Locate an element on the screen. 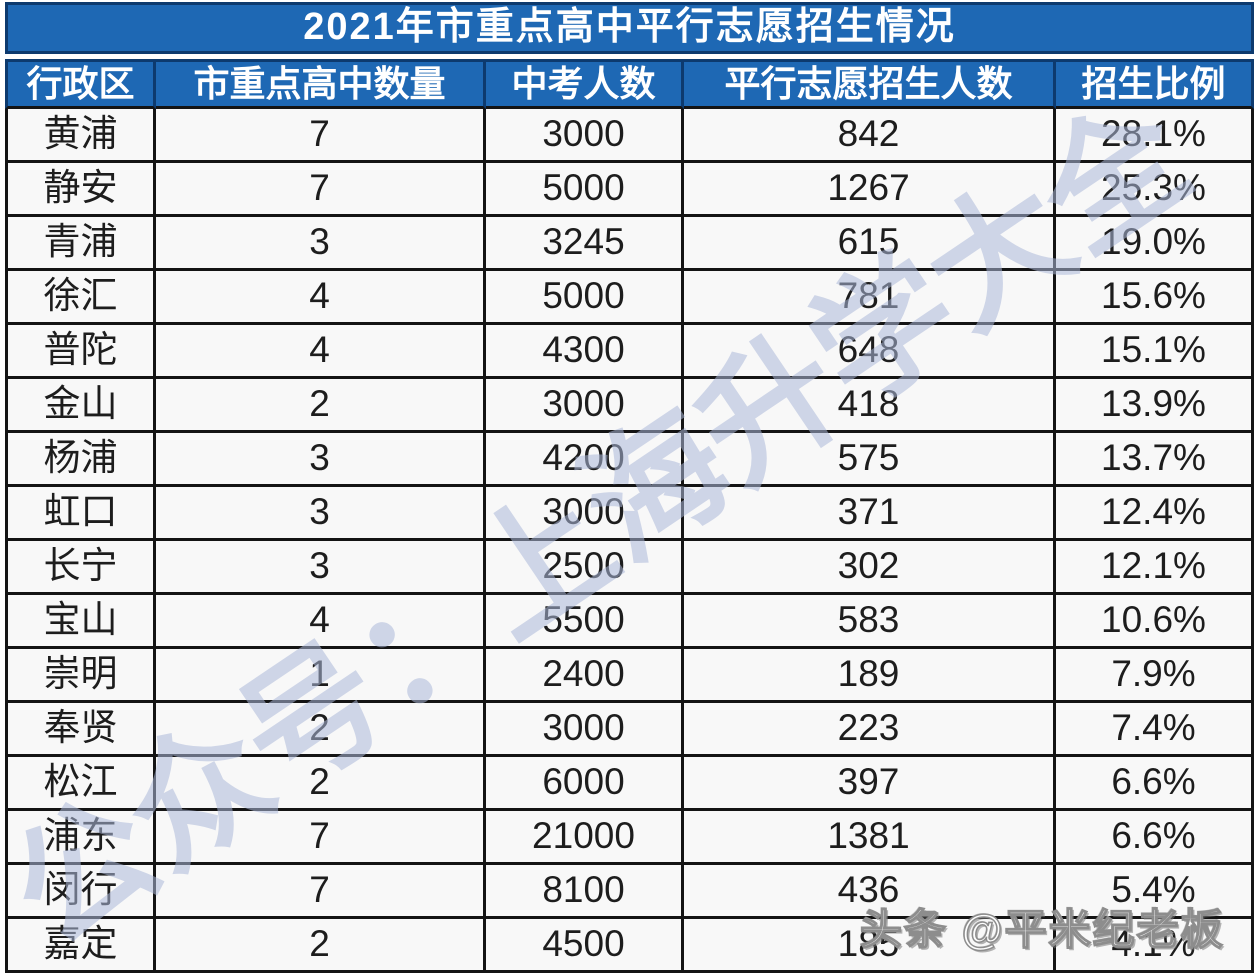  district-cell: 奉贤 is located at coordinates (80, 730).